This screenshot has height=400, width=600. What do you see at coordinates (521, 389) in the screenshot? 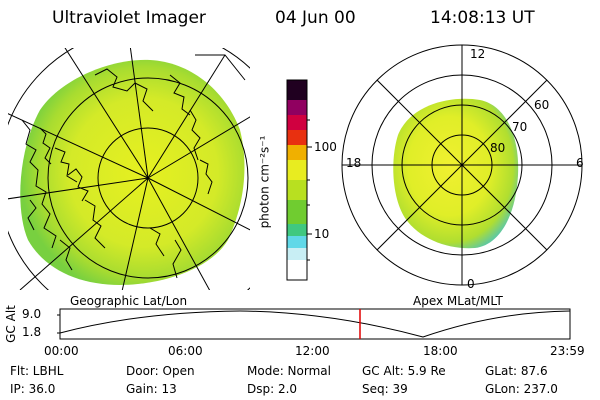
I see `status-glon: GLon: 237.0` at bounding box center [521, 389].